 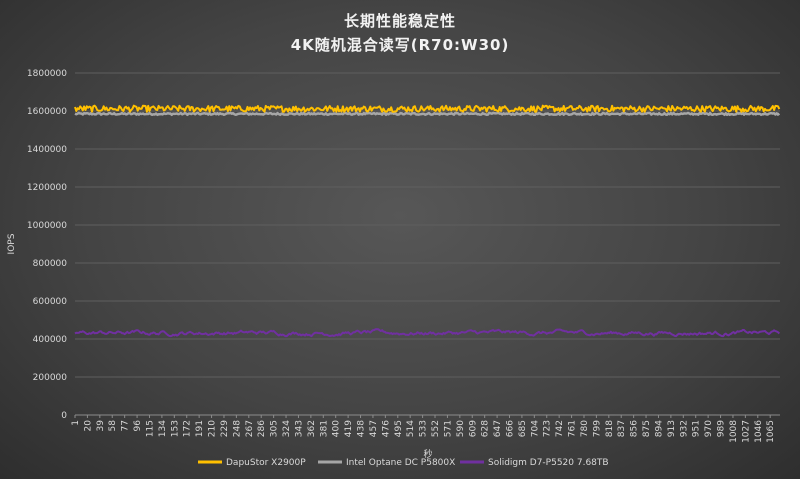 I want to click on y-tick-label: 200000, so click(x=50, y=378).